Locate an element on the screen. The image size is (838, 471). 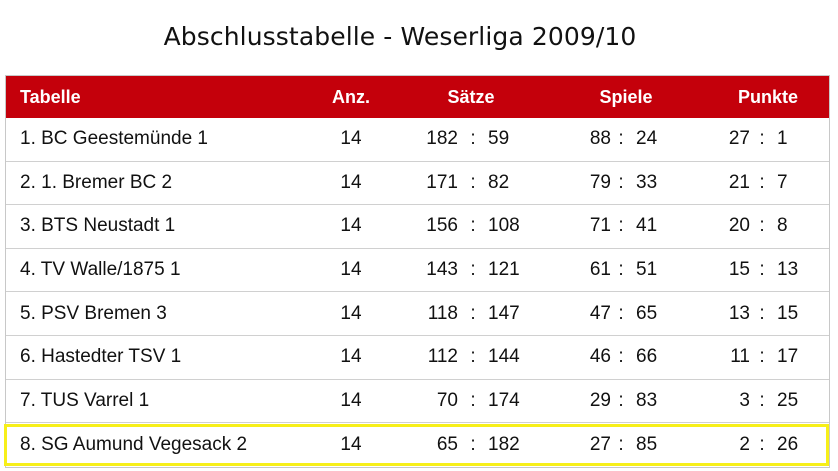
saetze-won-cell: 156 is located at coordinates (442, 226).